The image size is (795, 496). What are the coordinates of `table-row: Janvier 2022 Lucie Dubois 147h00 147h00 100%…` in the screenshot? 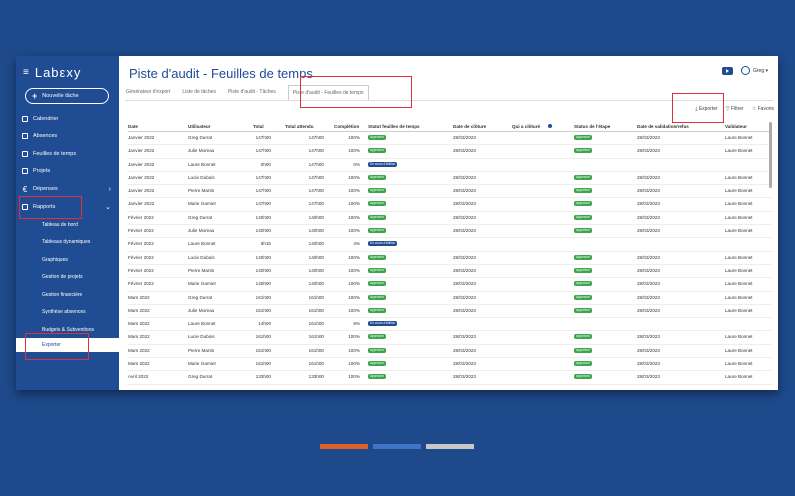 It's located at (450, 179).